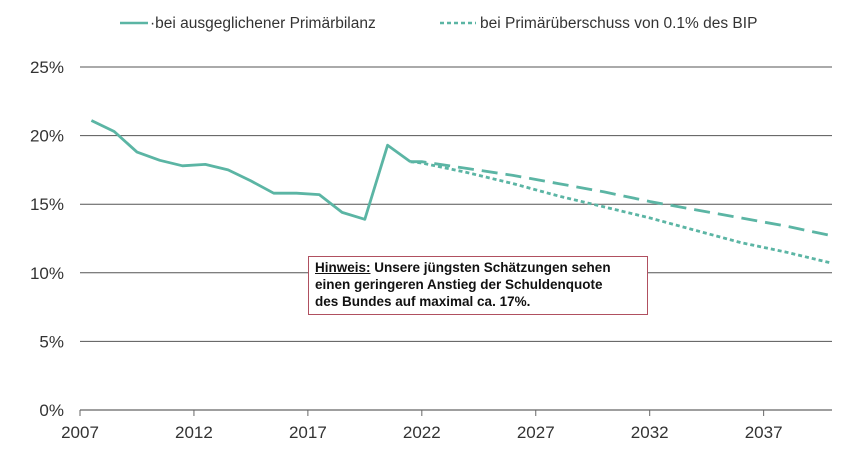  I want to click on series-line-dotted, so click(621, 212).